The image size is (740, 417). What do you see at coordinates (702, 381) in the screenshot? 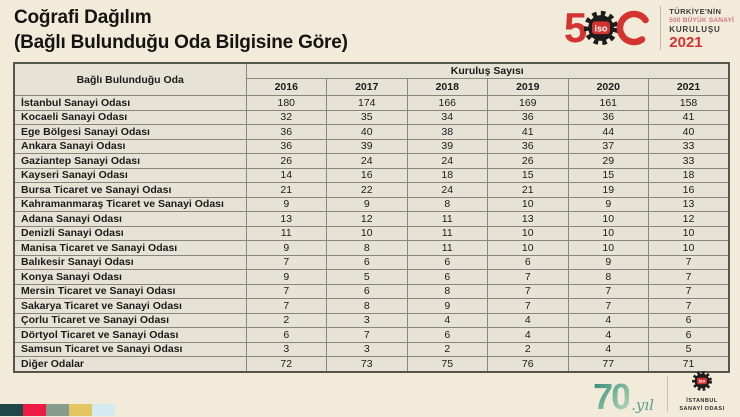
I see `iso-gear-icon: iso` at bounding box center [702, 381].